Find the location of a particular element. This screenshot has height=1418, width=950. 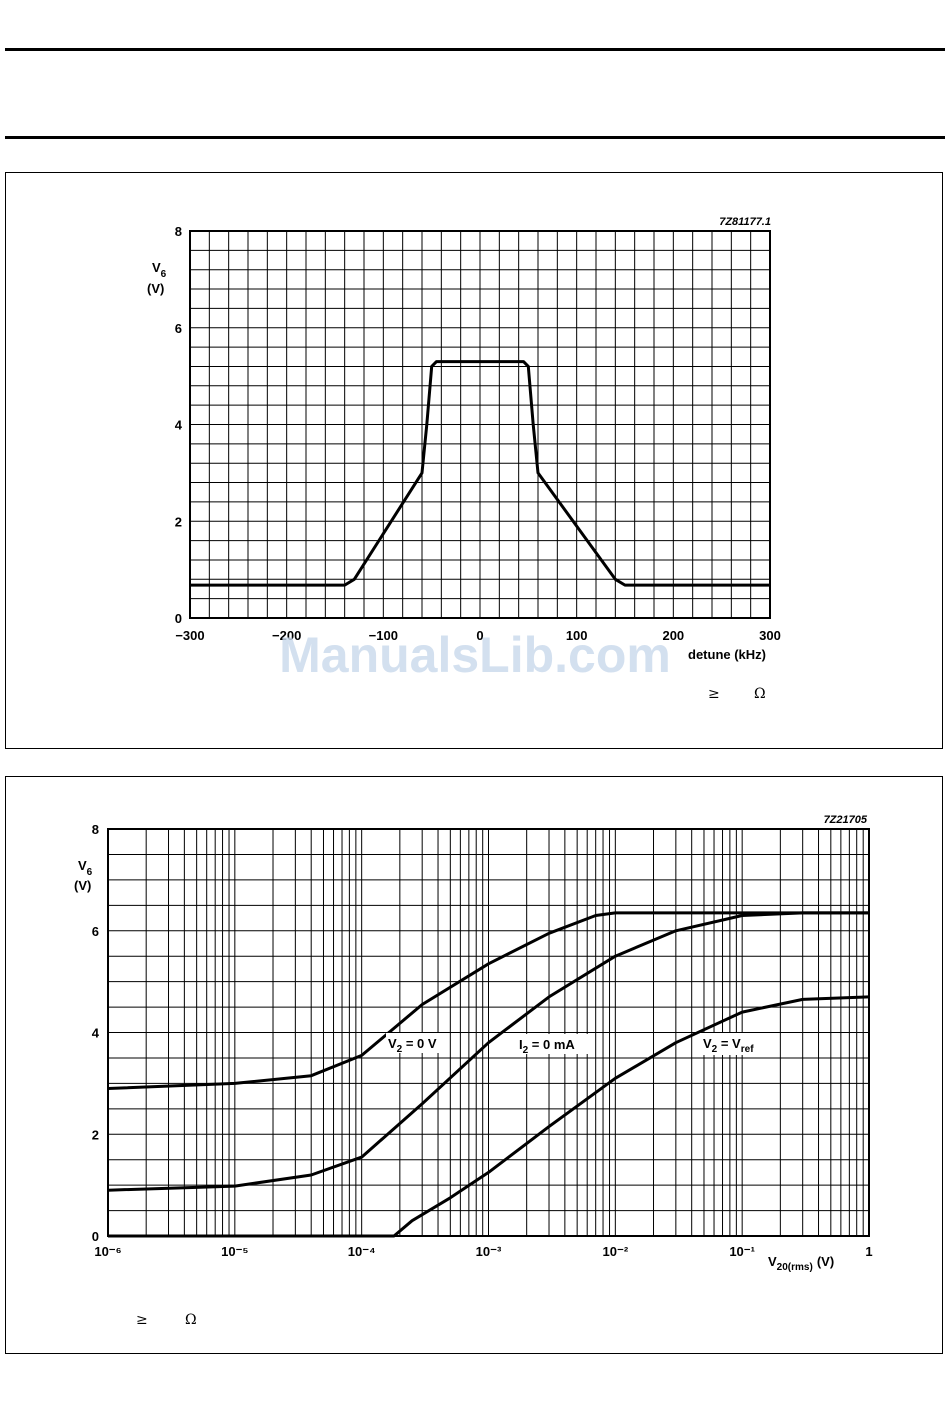

annotation-i2-0ma-main: I is located at coordinates (521, 1044).